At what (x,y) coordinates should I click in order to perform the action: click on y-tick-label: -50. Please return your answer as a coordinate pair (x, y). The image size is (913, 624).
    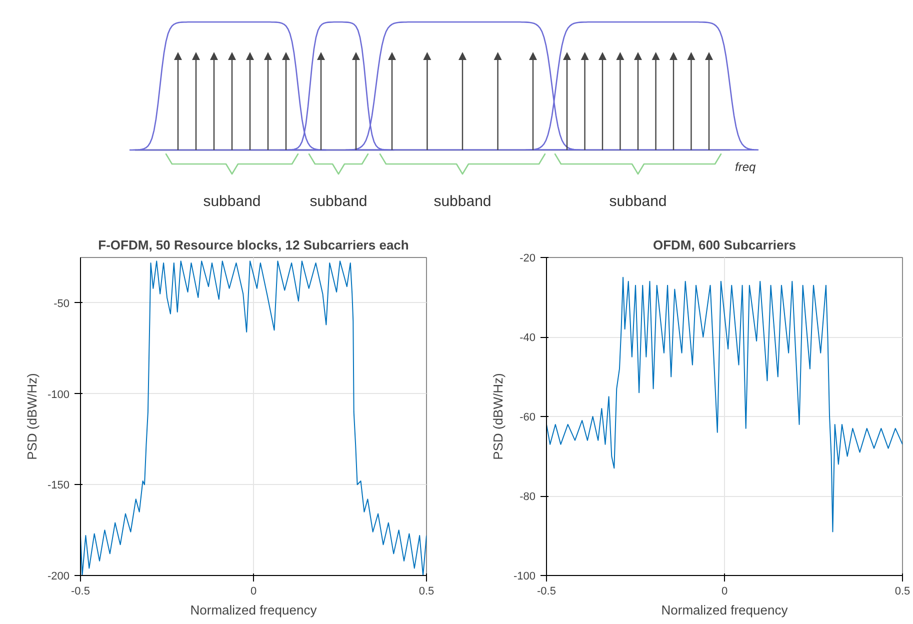
    Looking at the image, I should click on (62, 304).